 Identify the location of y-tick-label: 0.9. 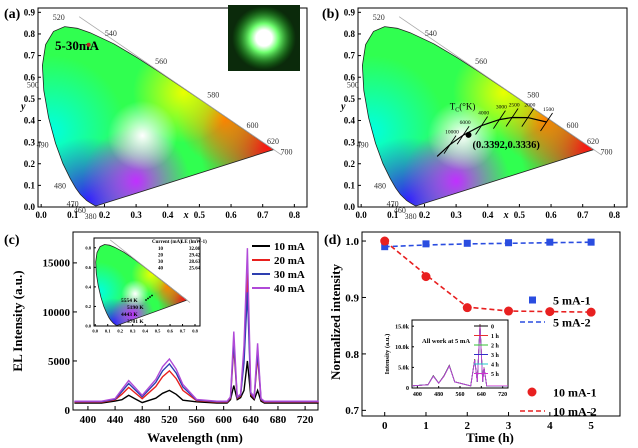
(350, 12).